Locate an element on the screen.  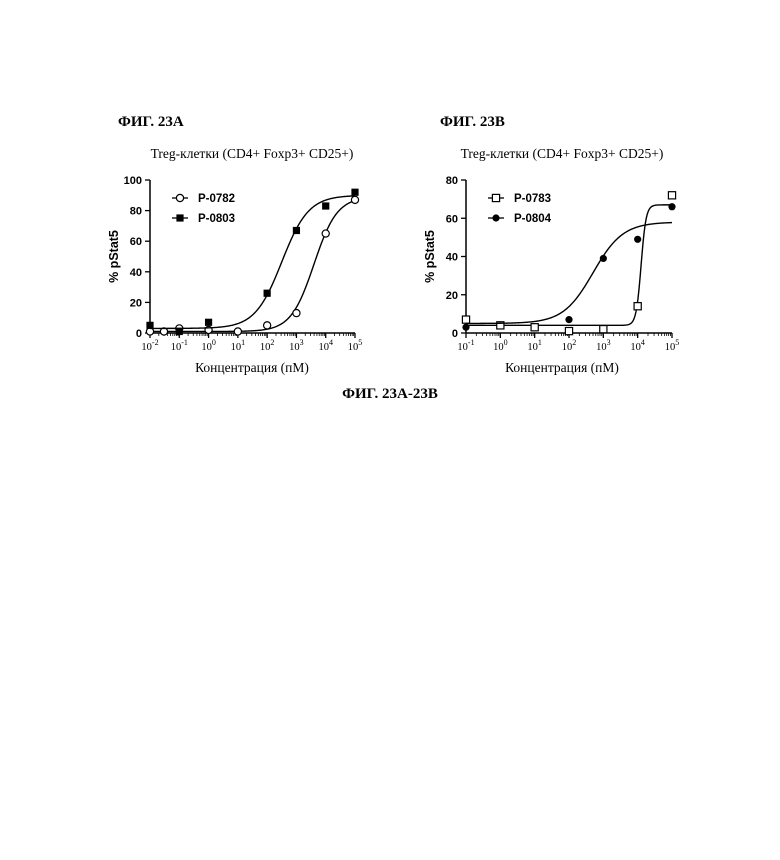
panel-label: ФИГ. 23В is located at coordinates (472, 122).